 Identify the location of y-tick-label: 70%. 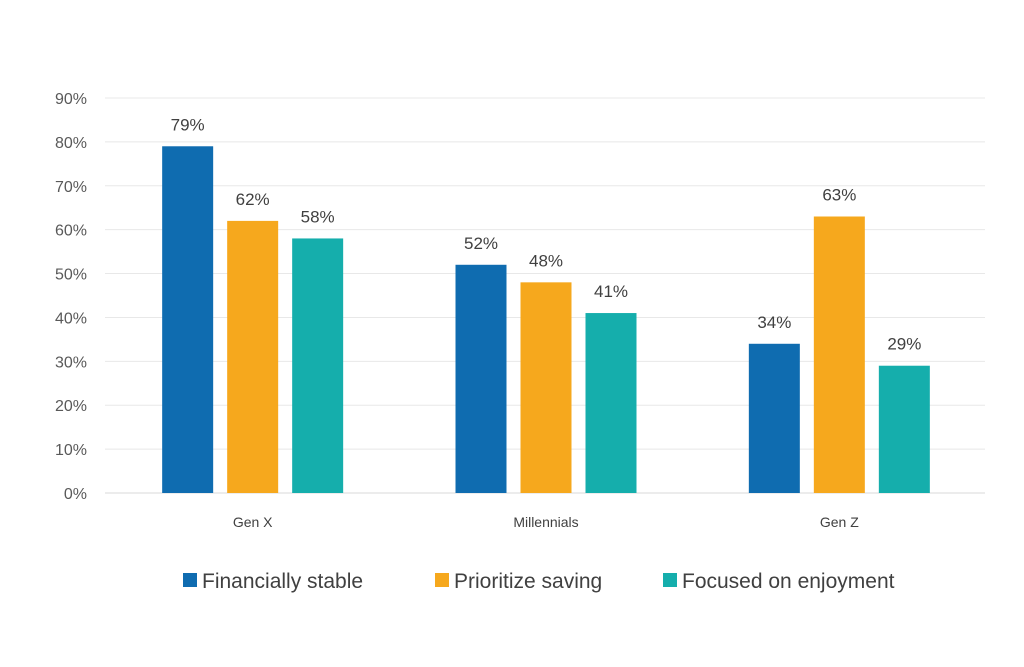
(71, 187).